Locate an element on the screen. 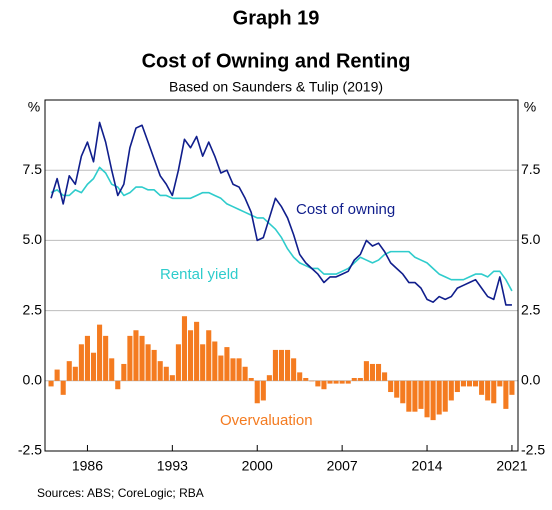 This screenshot has height=510, width=552. y-tick-label-right: 2.5 is located at coordinates (531, 309).